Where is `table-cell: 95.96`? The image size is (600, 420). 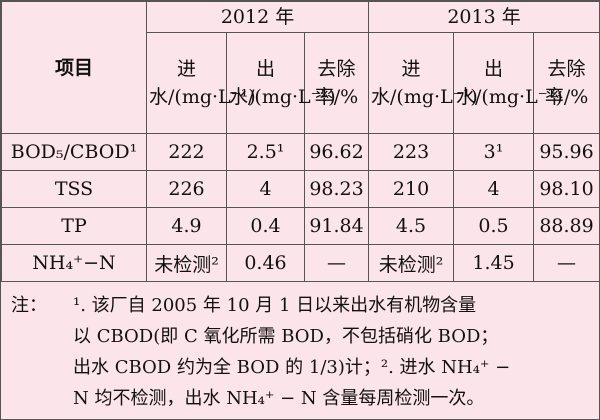
table-cell: 95.96 is located at coordinates (566, 152).